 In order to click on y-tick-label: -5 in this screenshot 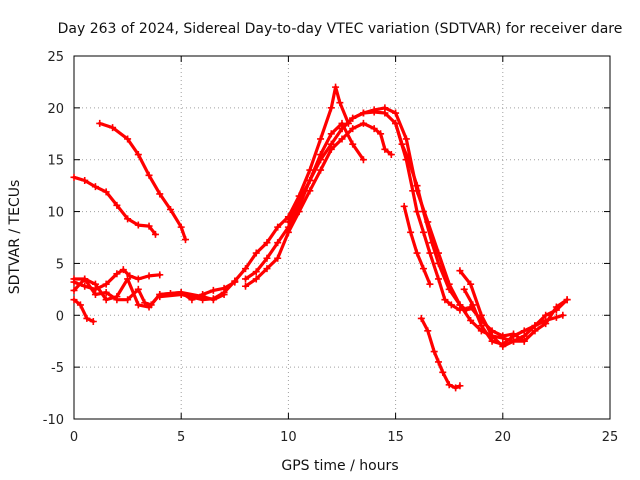, I will do `click(57, 368)`.